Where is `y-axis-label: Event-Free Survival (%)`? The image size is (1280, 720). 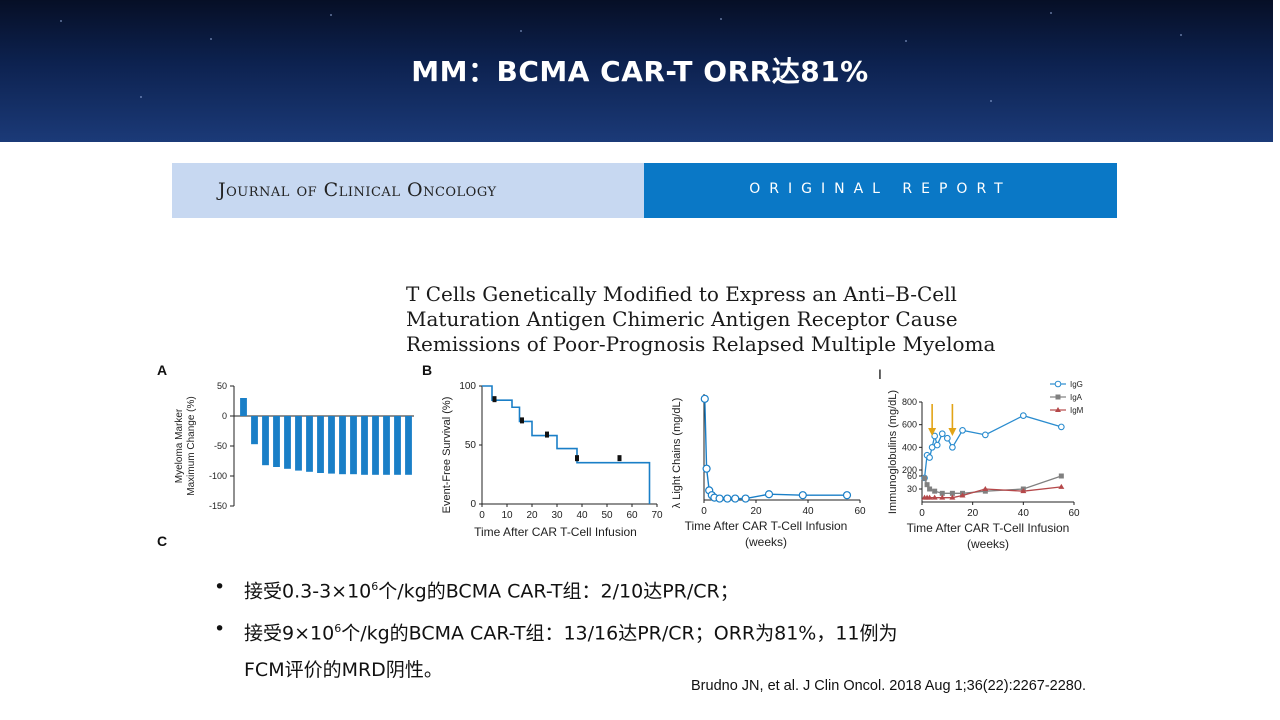
y-axis-label: Event-Free Survival (%) is located at coordinates (447, 455).